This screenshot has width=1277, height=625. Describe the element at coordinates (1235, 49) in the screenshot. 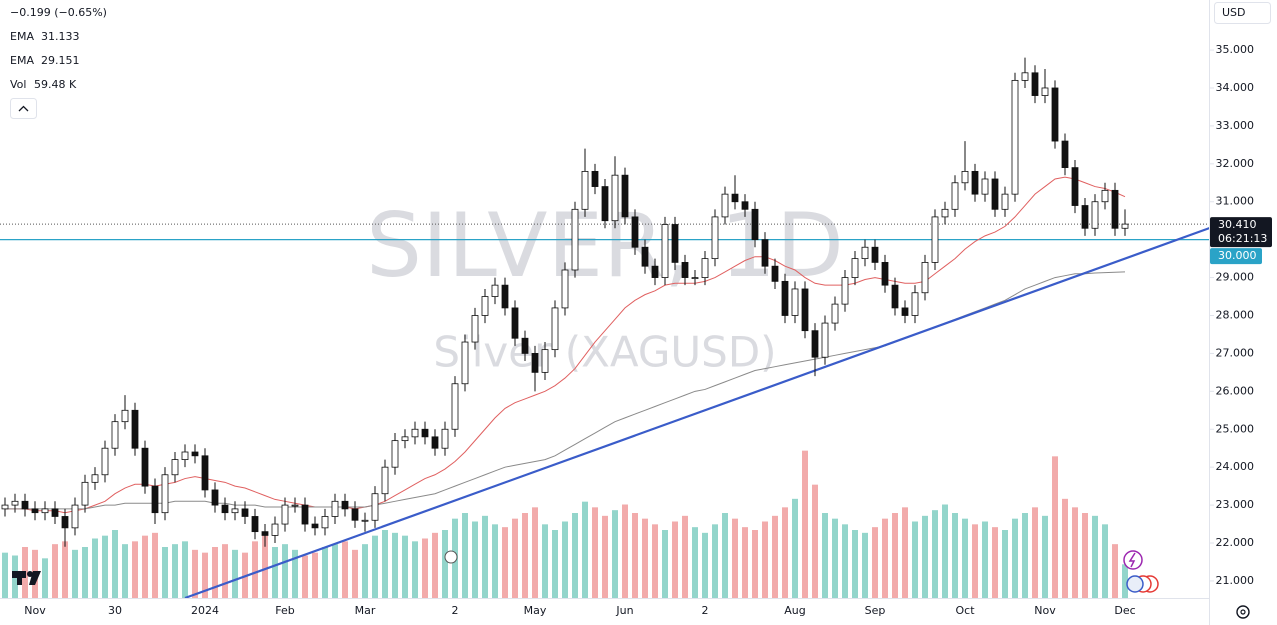

I see `y-tick-label: 35.000` at that location.